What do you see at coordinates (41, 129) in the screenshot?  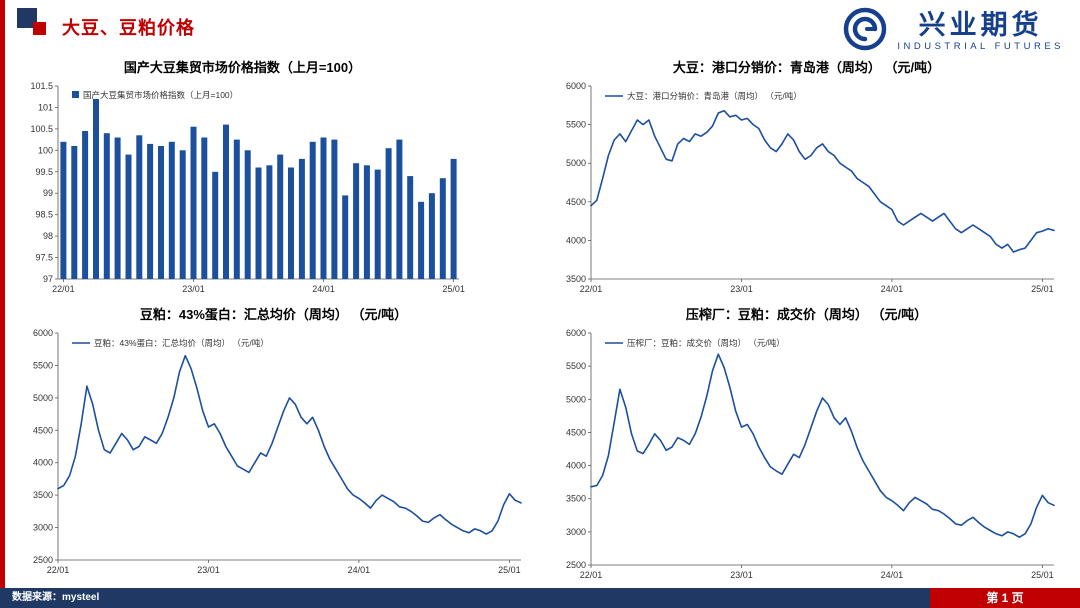 I see `svg-text: 100.5` at bounding box center [41, 129].